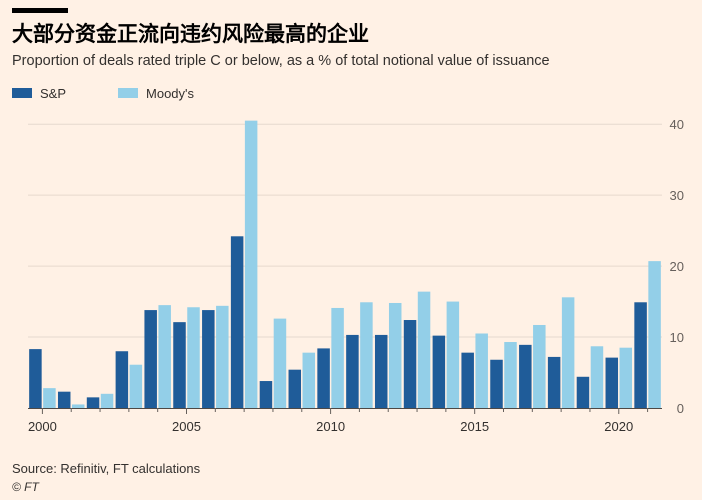 The image size is (702, 500). What do you see at coordinates (251, 264) in the screenshot?
I see `bar-moodys-2007` at bounding box center [251, 264].